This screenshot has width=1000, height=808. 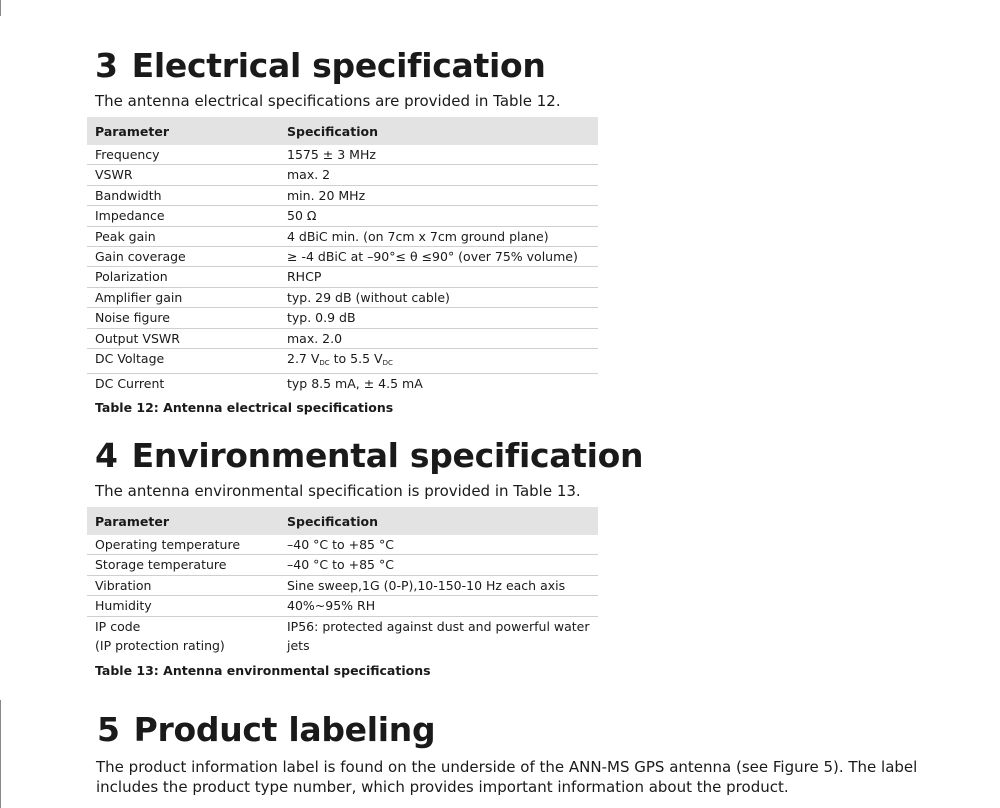 I want to click on spec-value-cell: typ 8.5 mA, ± 4.5 mA, so click(x=355, y=383).